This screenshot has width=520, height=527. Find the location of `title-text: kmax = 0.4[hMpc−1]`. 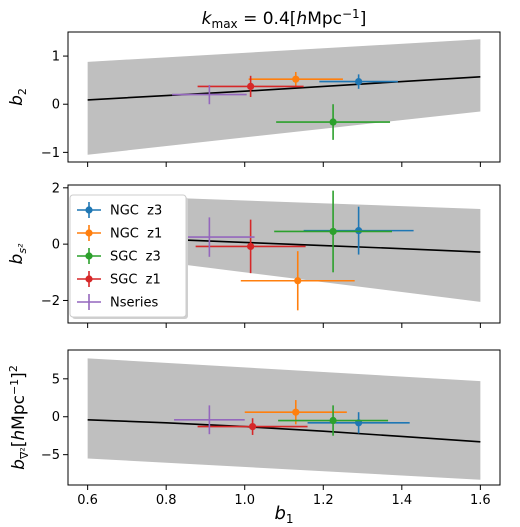

title-text: kmax = 0.4[hMpc−1] is located at coordinates (284, 19).